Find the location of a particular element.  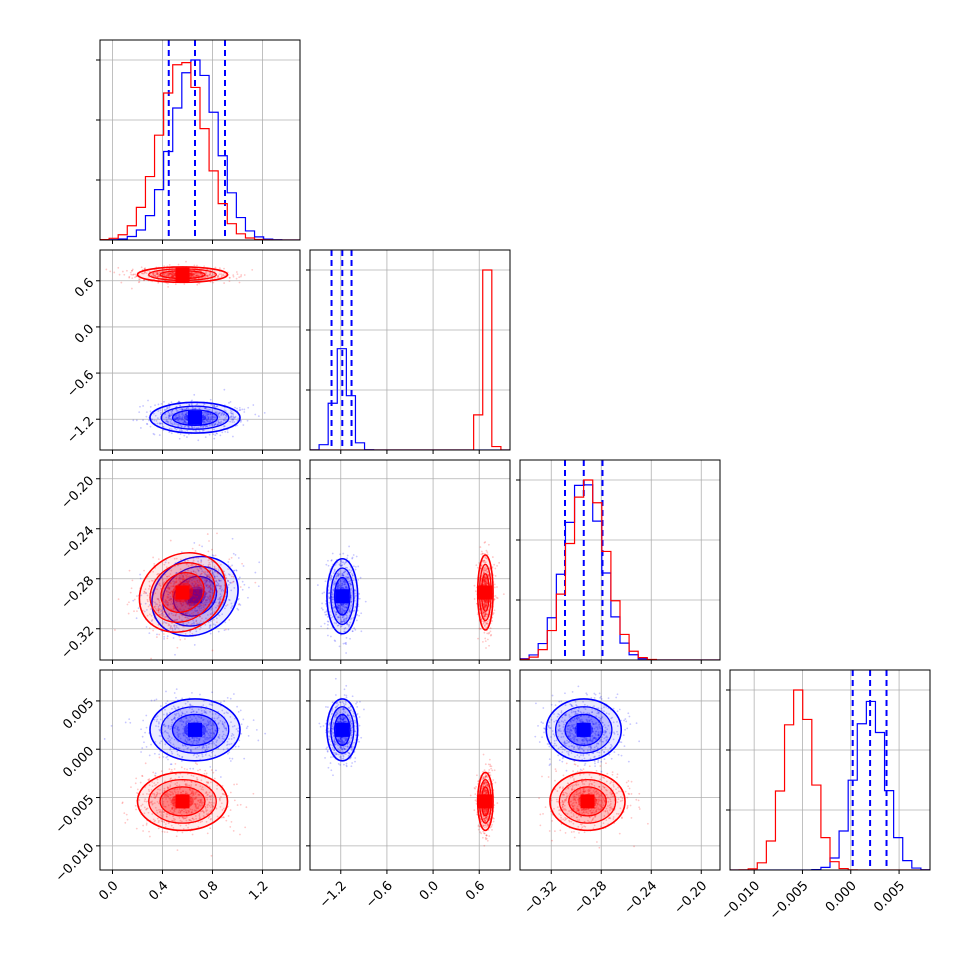

x-tick-label: −0.28 is located at coordinates (591, 897).